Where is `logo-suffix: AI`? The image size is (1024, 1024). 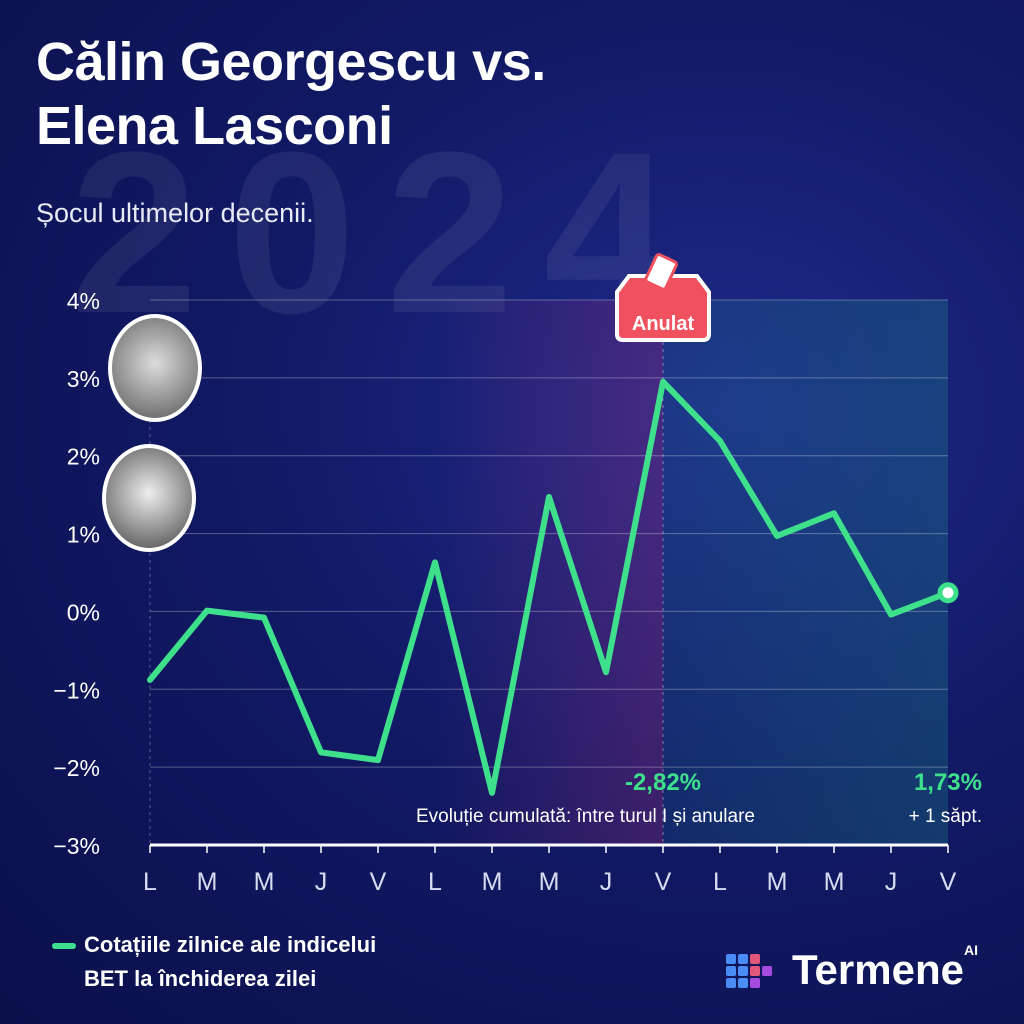
logo-suffix: AI is located at coordinates (970, 950).